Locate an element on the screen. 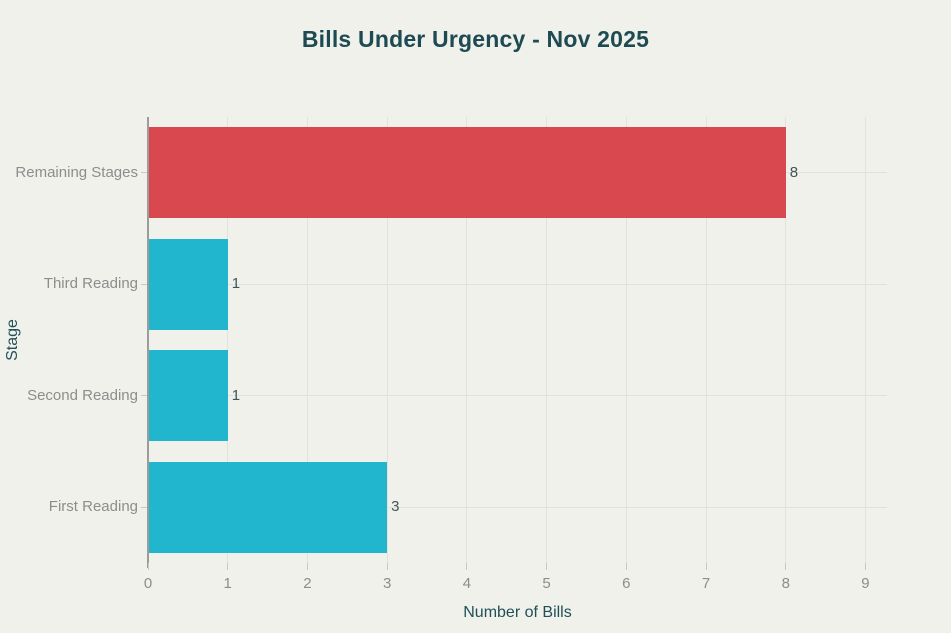 This screenshot has width=951, height=633. x-tick-label: 4 is located at coordinates (467, 583).